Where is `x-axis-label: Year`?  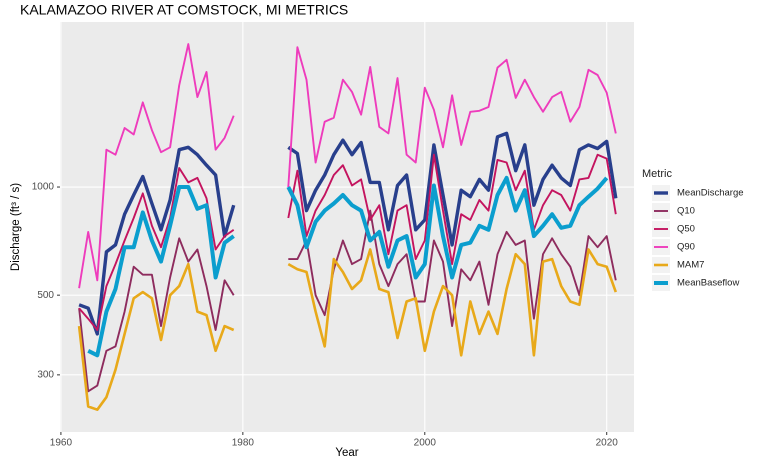 x-axis-label: Year is located at coordinates (346, 453).